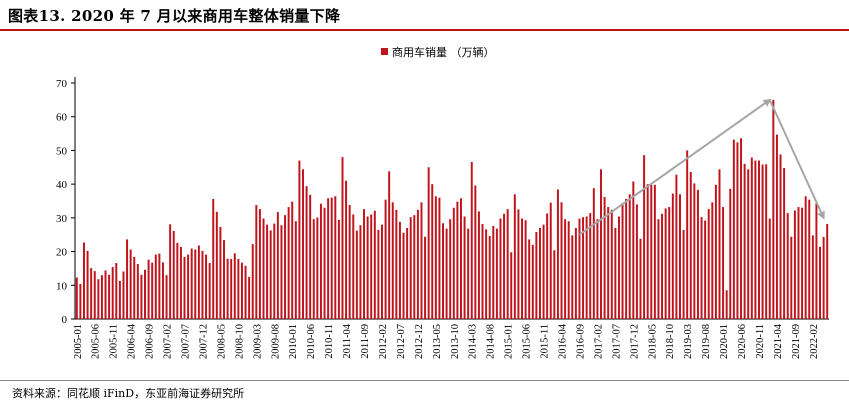 This screenshot has width=849, height=413. What do you see at coordinates (563, 341) in the screenshot?
I see `x-tick-label: 2016-04` at bounding box center [563, 341].